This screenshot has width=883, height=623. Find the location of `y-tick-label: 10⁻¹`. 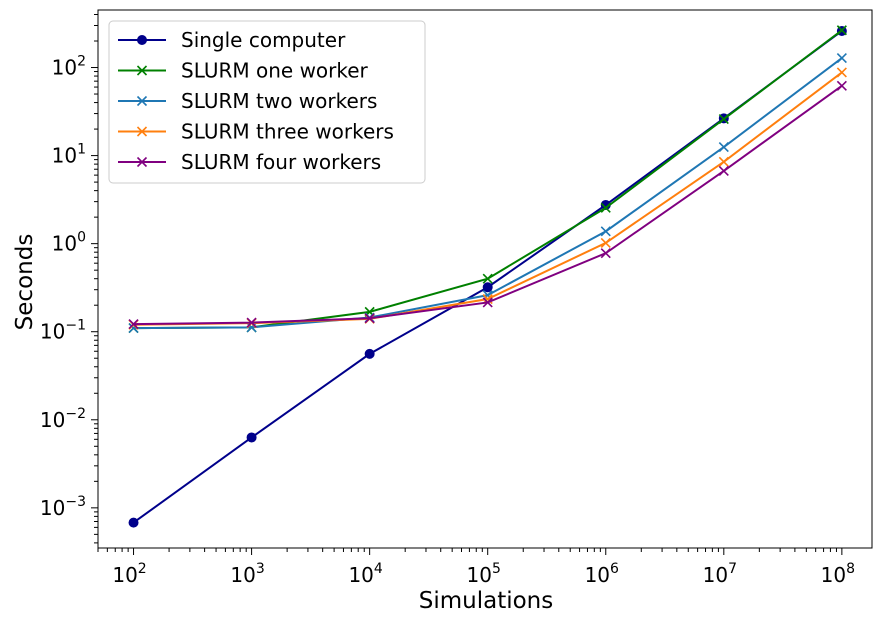

y-tick-label: 10⁻¹ is located at coordinates (63, 331).